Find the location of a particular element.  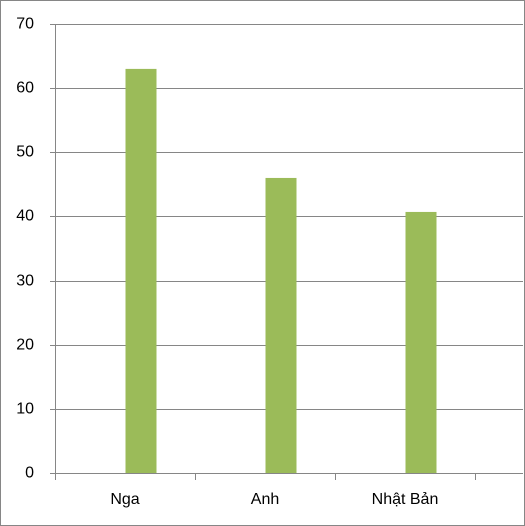

y-tick-label: 70 is located at coordinates (25, 24).